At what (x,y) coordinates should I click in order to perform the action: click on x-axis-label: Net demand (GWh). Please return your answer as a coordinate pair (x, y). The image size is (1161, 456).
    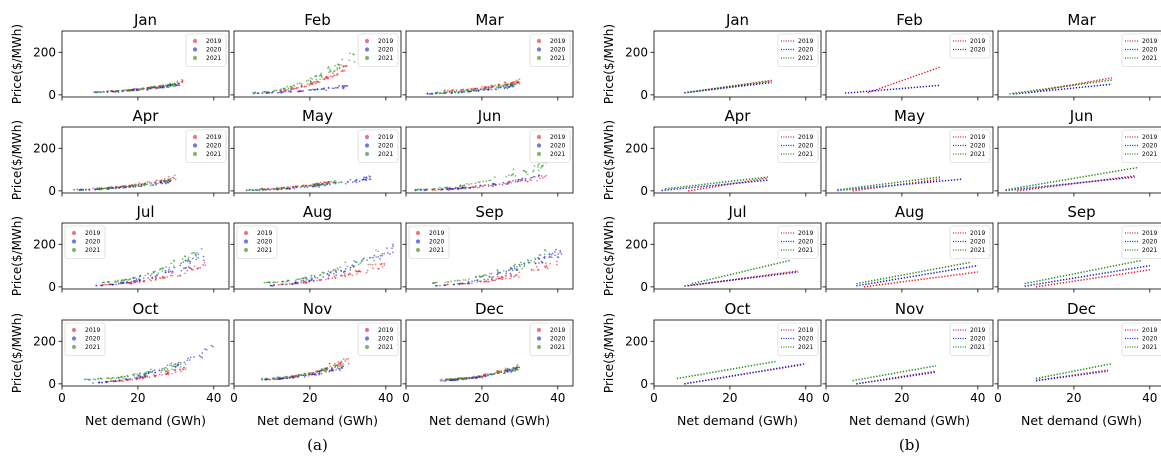
    Looking at the image, I should click on (1081, 420).